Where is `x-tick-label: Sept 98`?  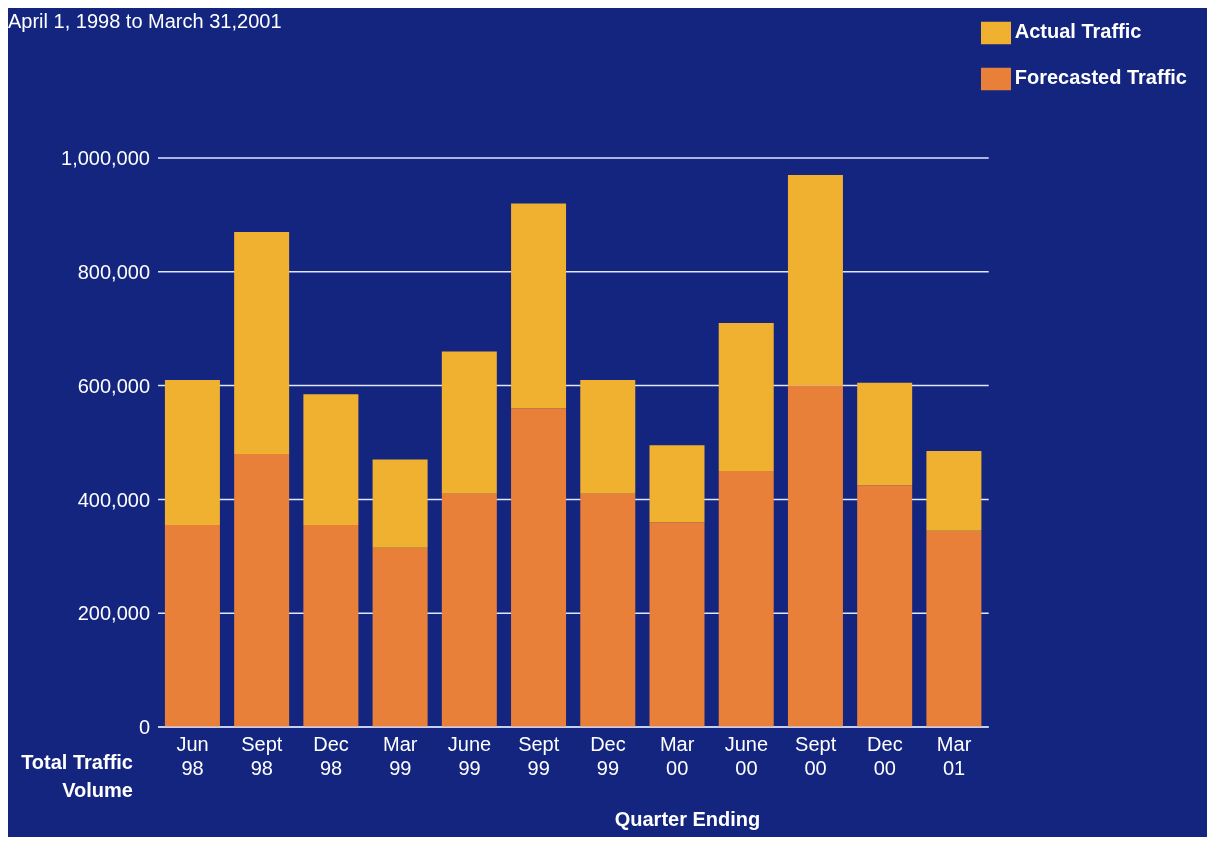
x-tick-label: Sept 98 is located at coordinates (262, 756).